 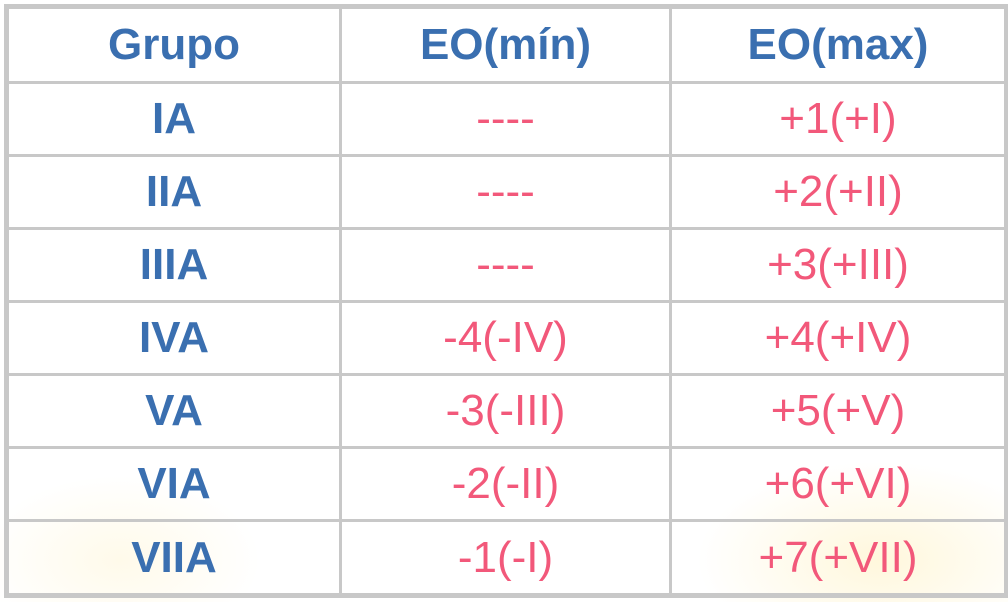 What do you see at coordinates (173, 338) in the screenshot?
I see `cell-grupo: IVA` at bounding box center [173, 338].